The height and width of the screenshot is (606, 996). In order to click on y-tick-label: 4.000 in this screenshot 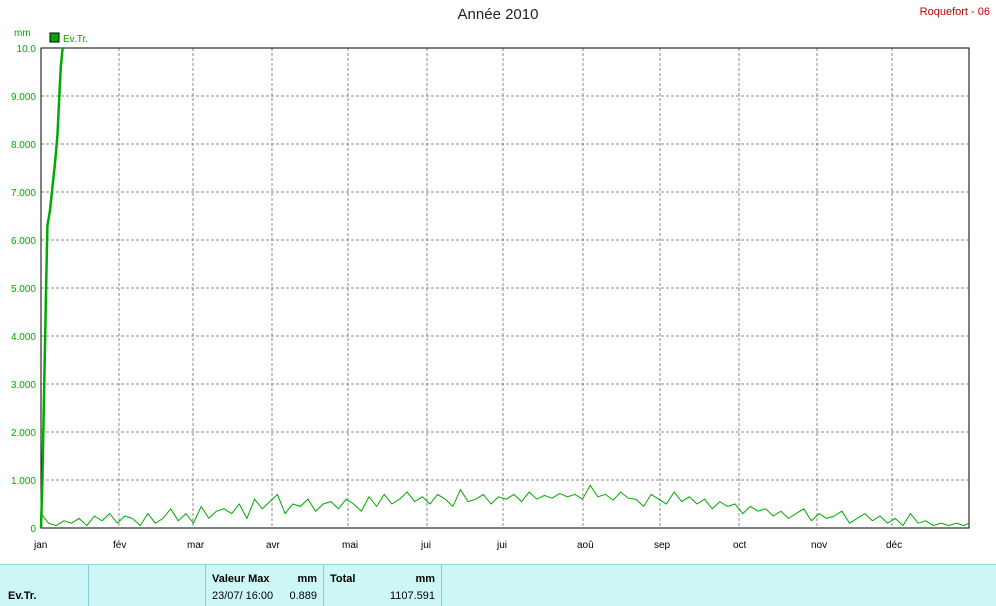, I will do `click(23, 337)`.